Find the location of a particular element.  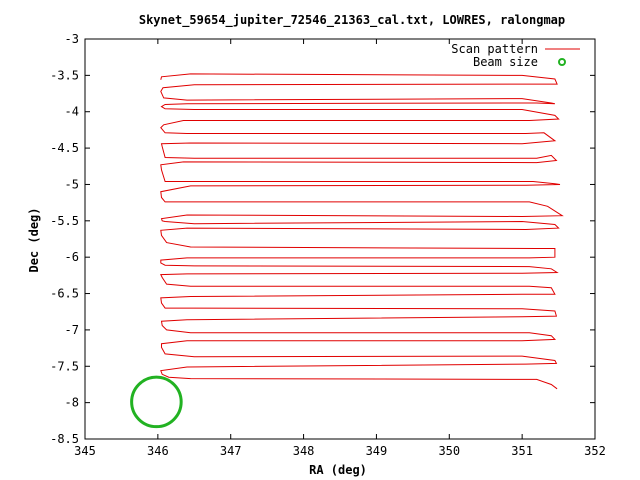

x-tick-label: 345 is located at coordinates (85, 451).